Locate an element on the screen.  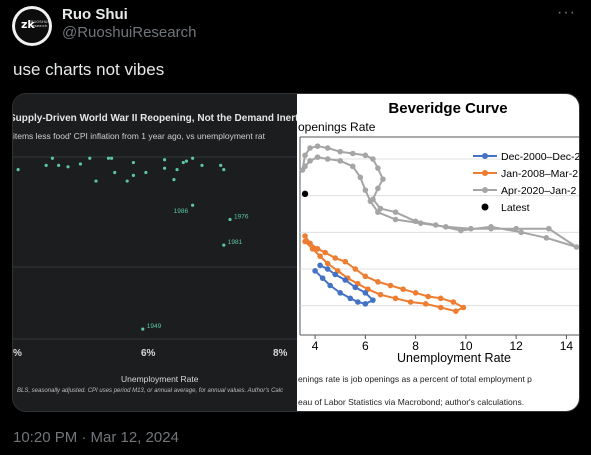
x-tick-label: 12 is located at coordinates (516, 346).